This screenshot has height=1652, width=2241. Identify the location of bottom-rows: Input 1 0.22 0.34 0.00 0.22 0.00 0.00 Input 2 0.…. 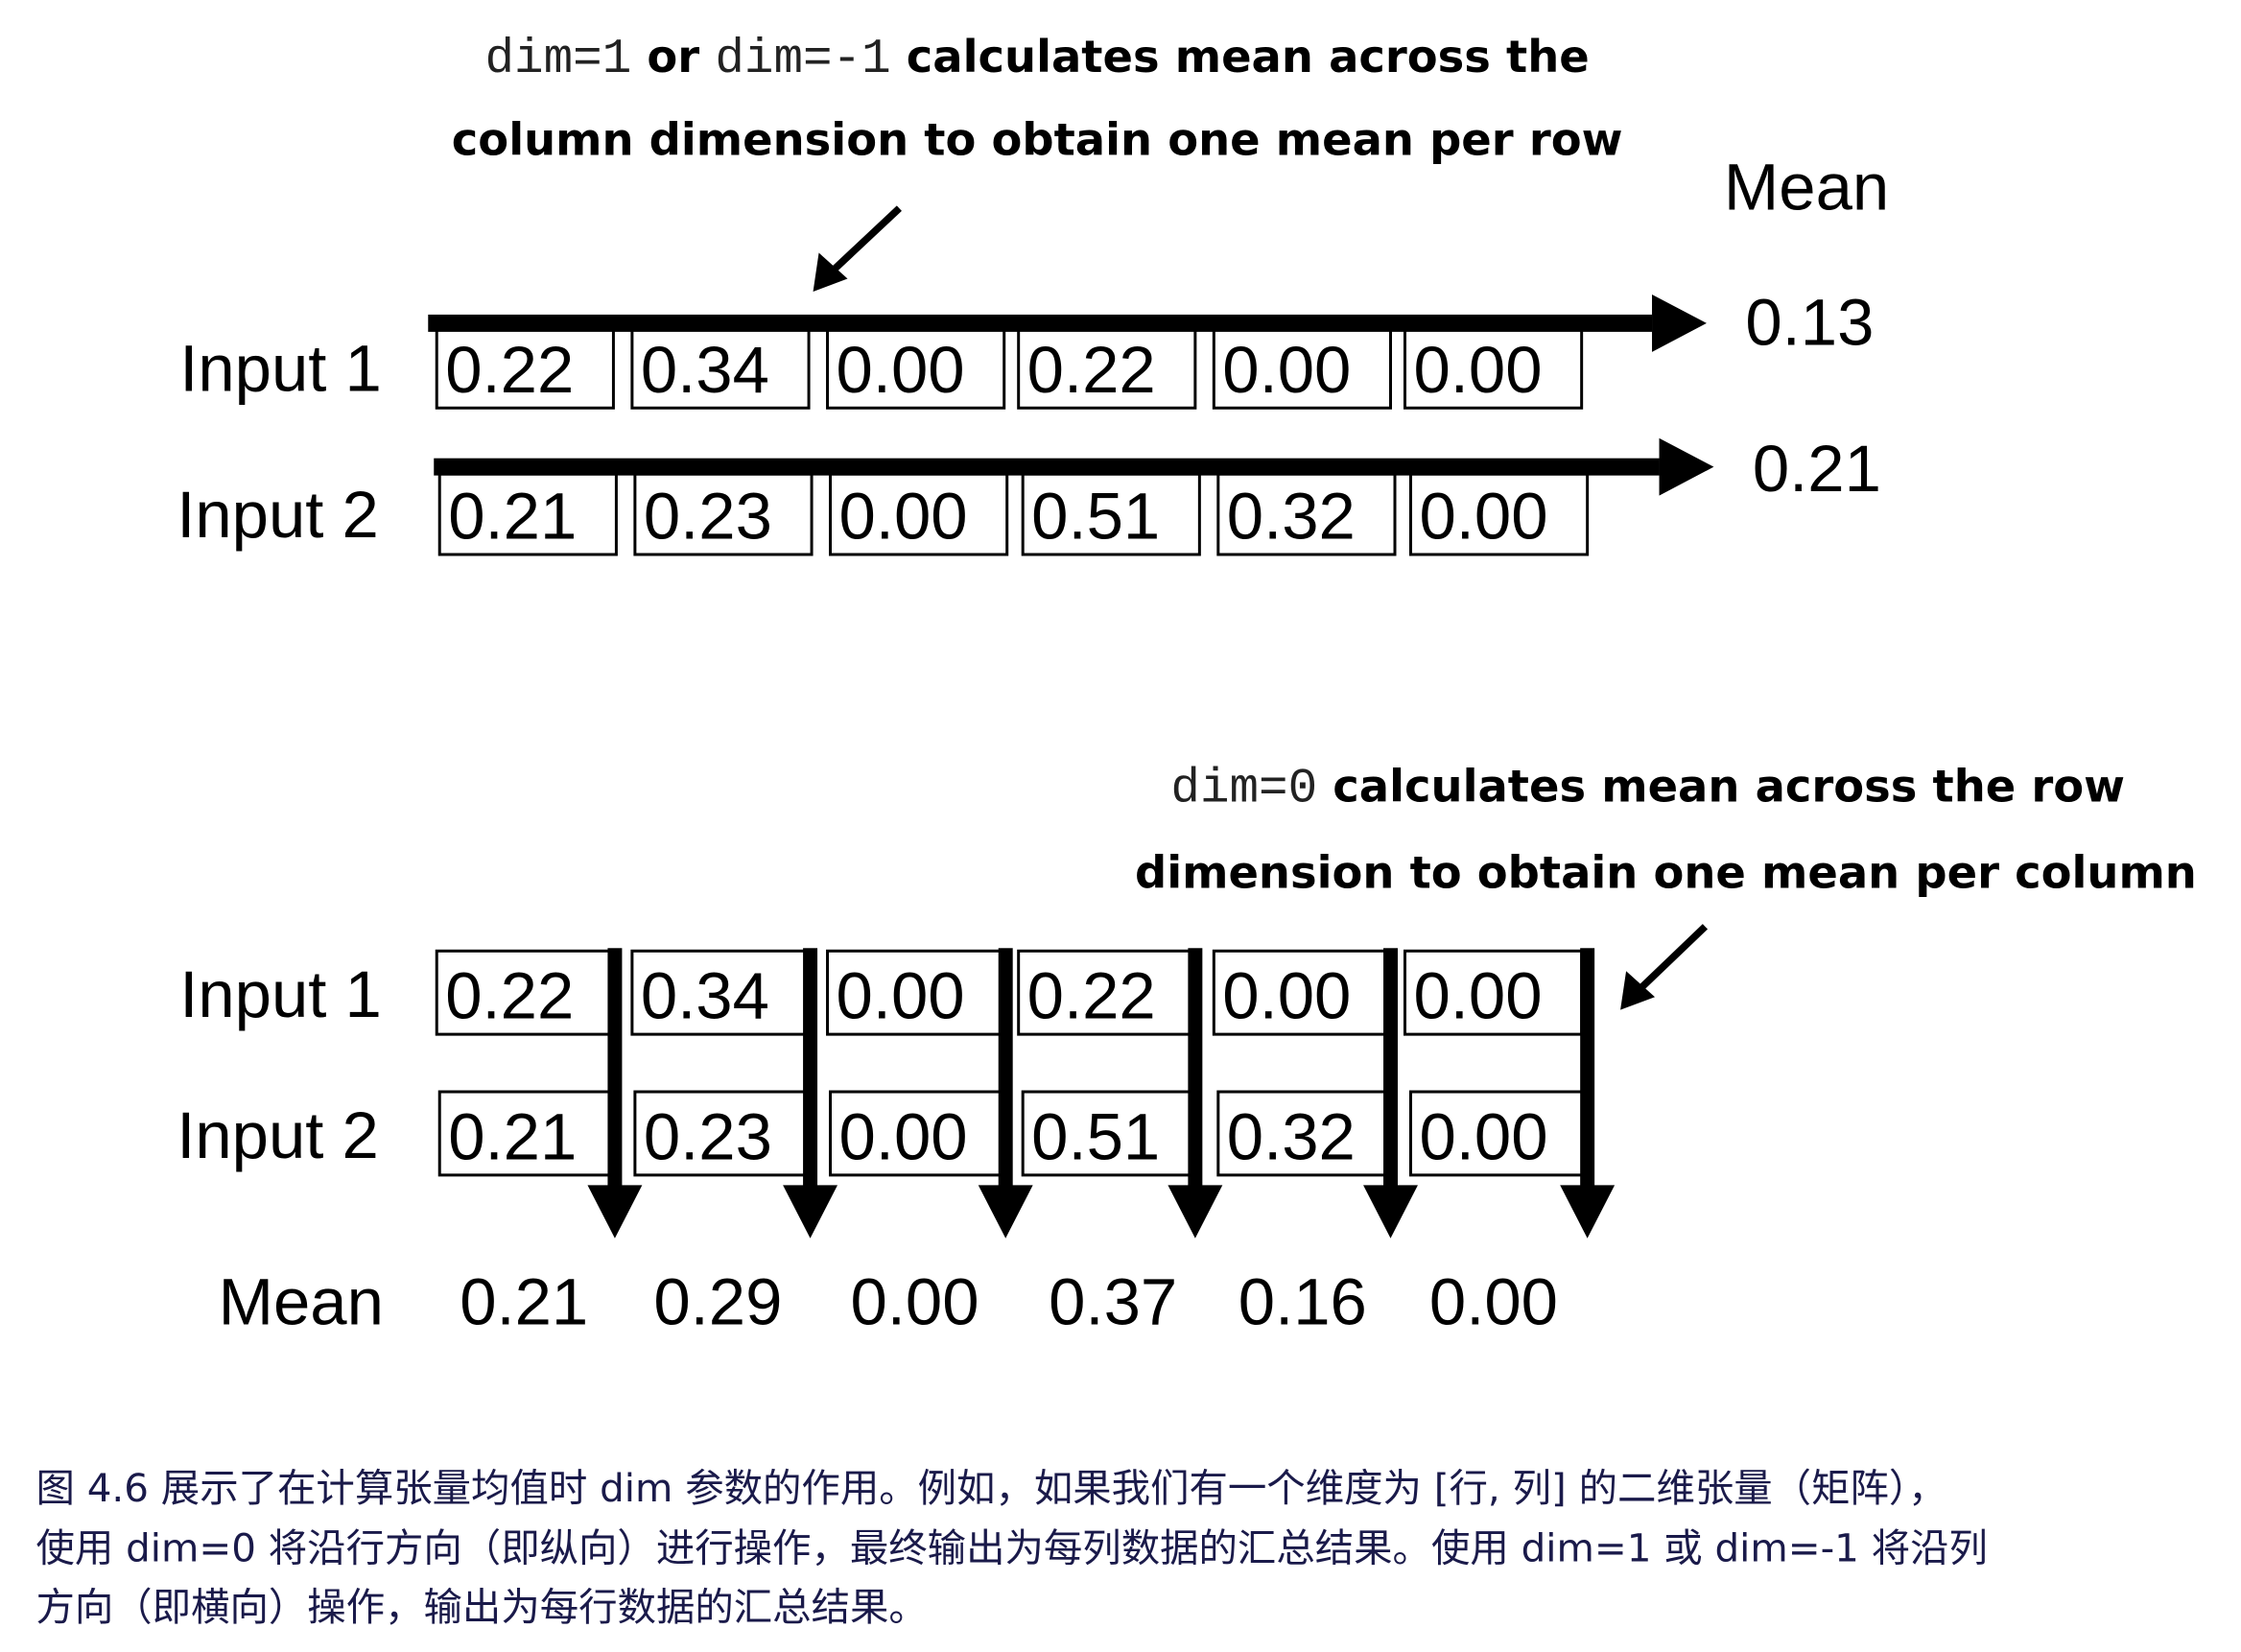
(896, 1093).